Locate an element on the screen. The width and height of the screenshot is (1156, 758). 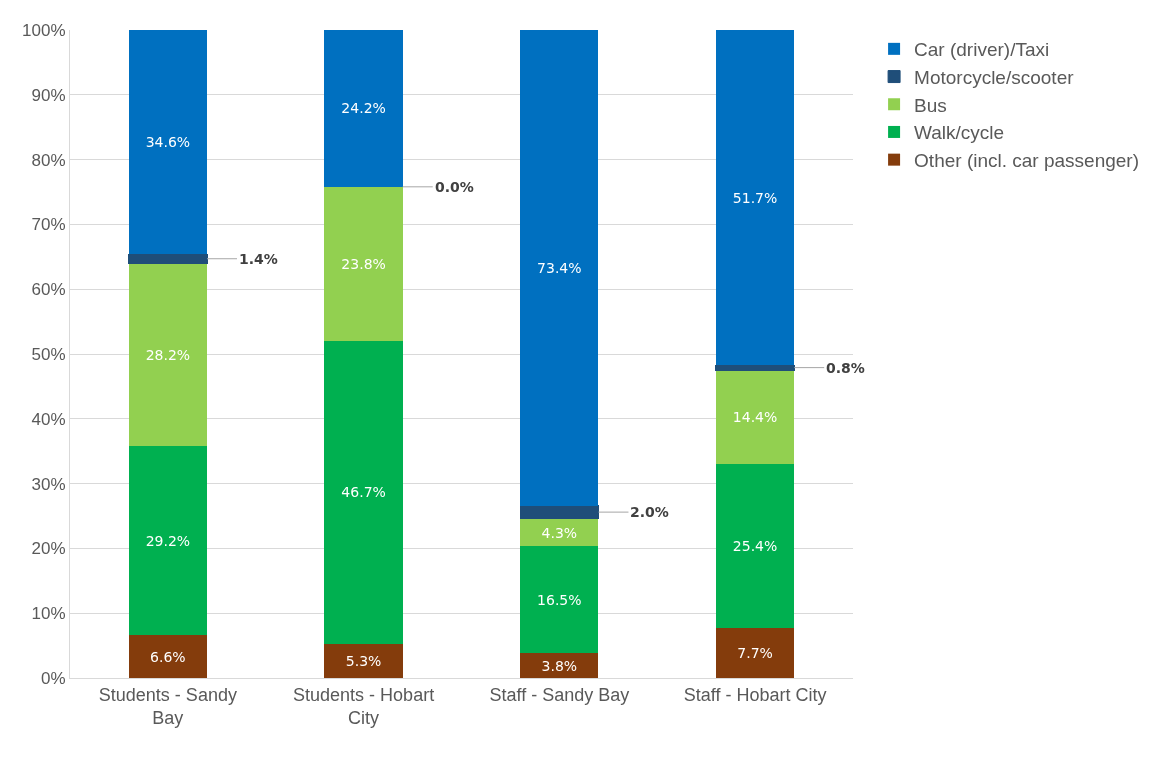
x-tick-label: Students - Hobart City is located at coordinates (364, 706).